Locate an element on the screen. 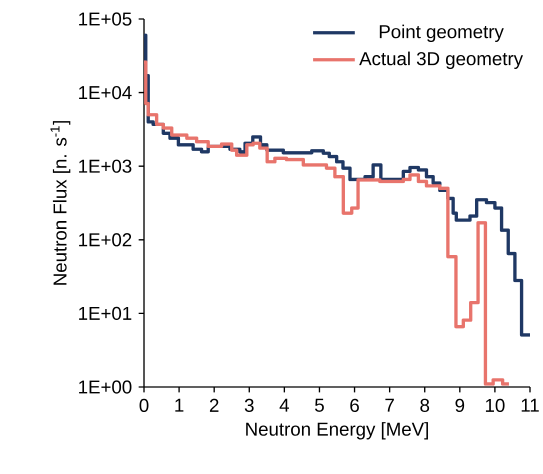 The height and width of the screenshot is (474, 543). x-tick-label: 0 is located at coordinates (144, 405).